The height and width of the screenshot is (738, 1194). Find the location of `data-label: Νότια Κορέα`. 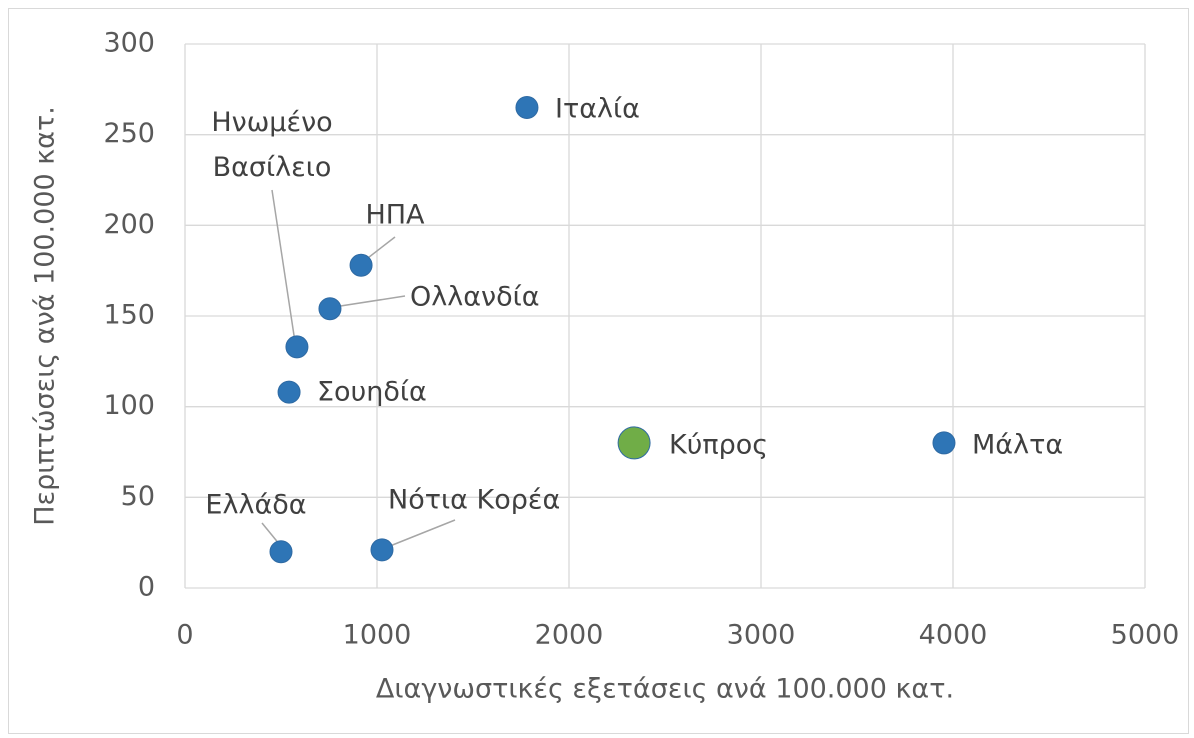

data-label: Νότια Κορέα is located at coordinates (474, 500).